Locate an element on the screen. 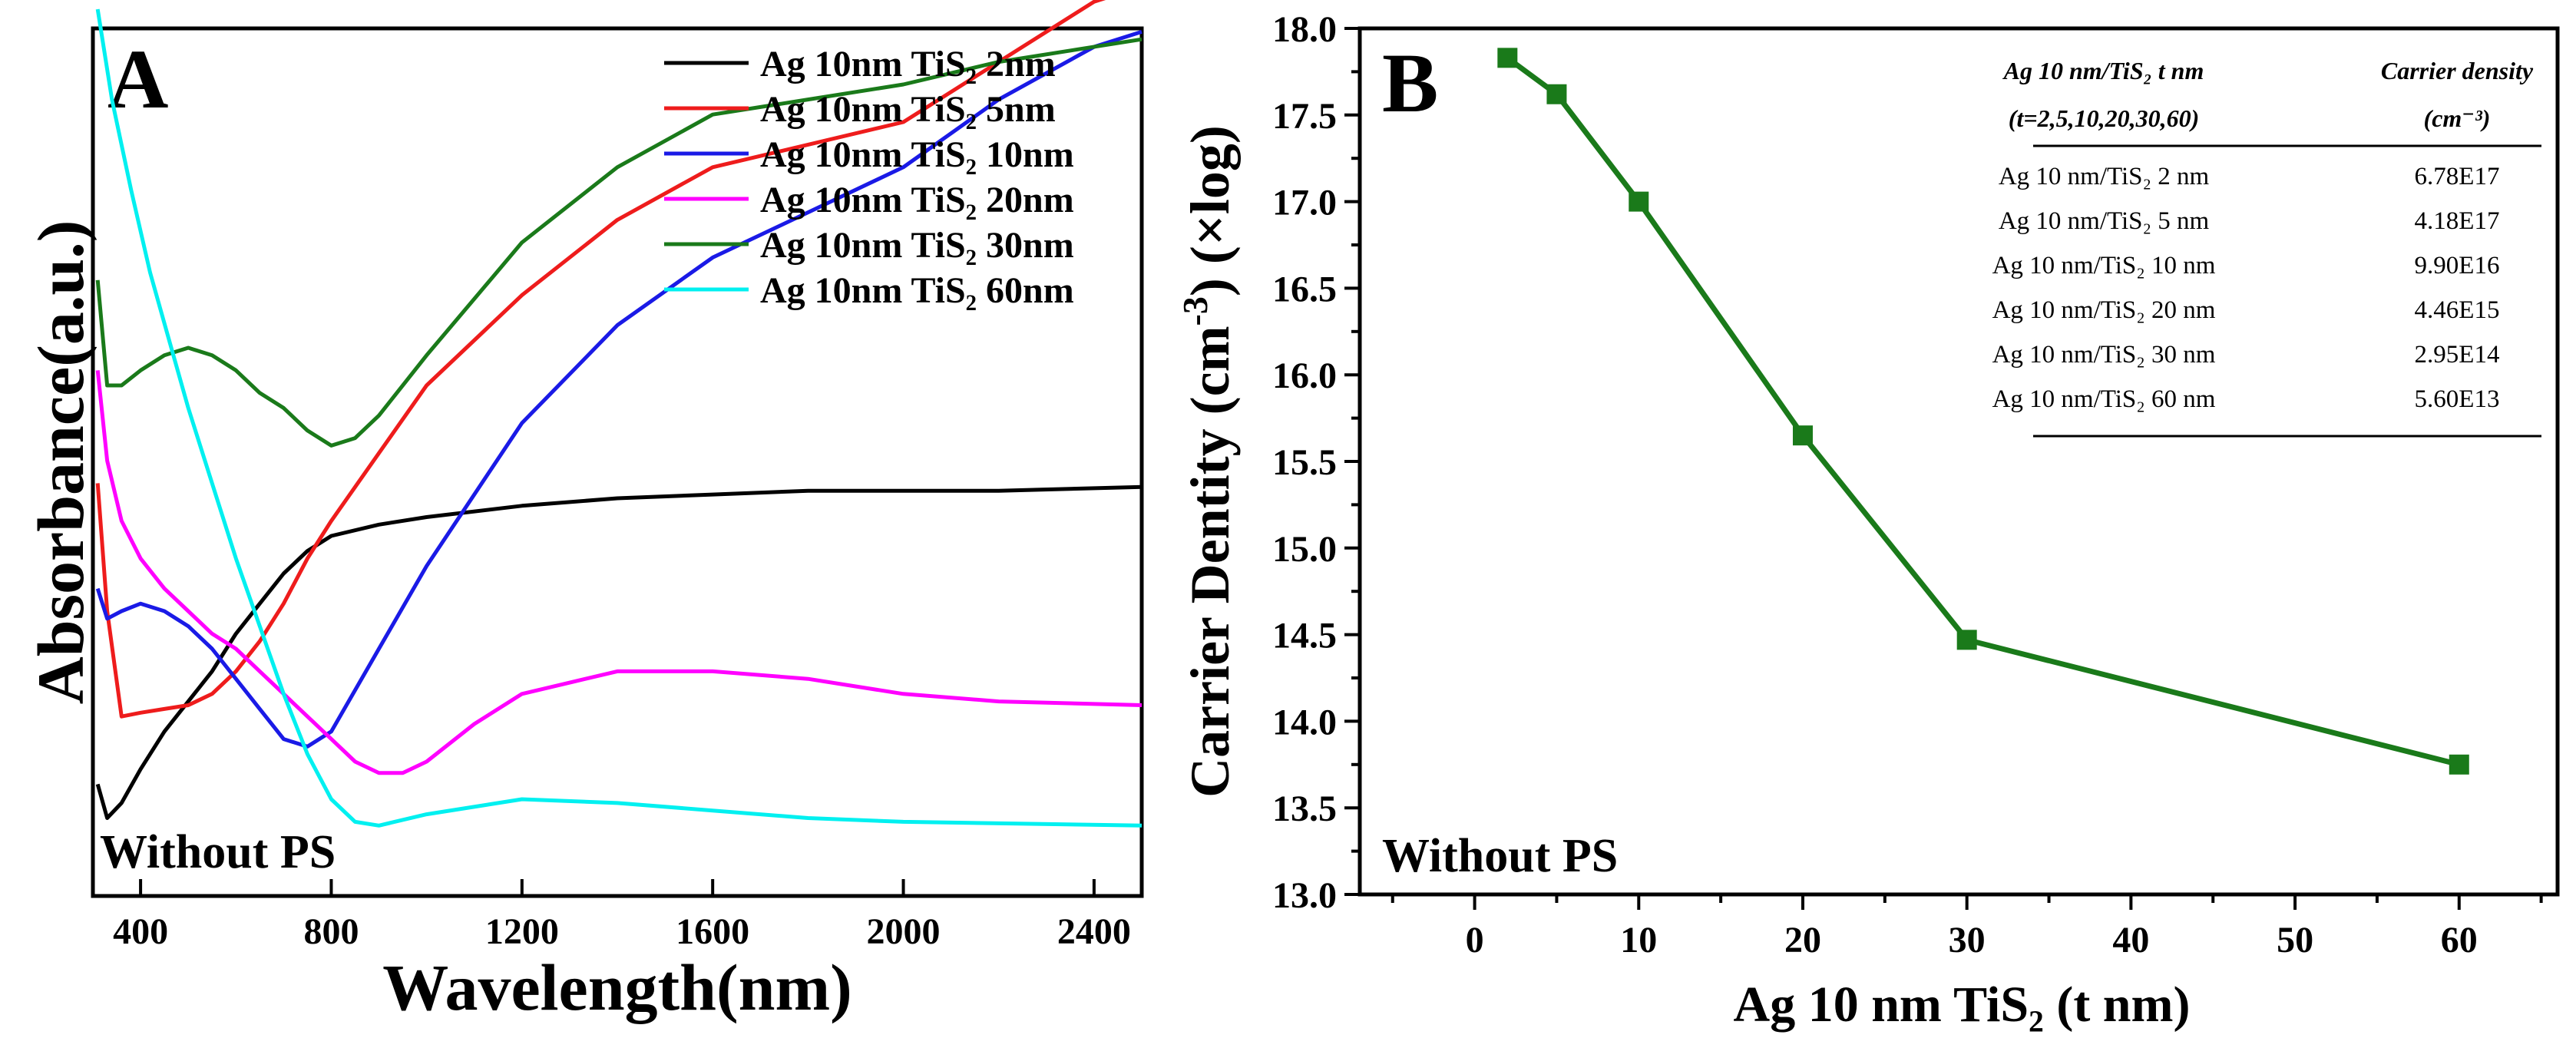 Image resolution: width=2576 pixels, height=1048 pixels. panel-b-x-tick-label: 0 is located at coordinates (1475, 940).